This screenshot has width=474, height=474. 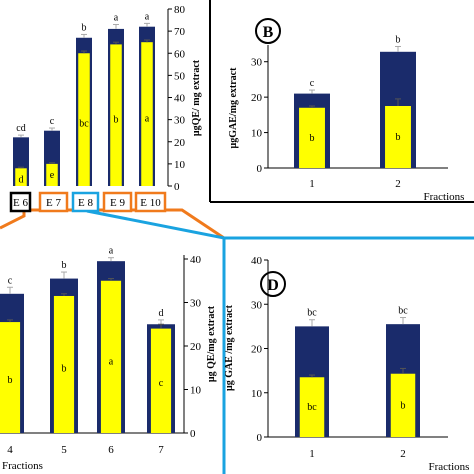 What do you see at coordinates (260, 169) in the screenshot?
I see `panel-b-tick-label: 0` at bounding box center [260, 169].